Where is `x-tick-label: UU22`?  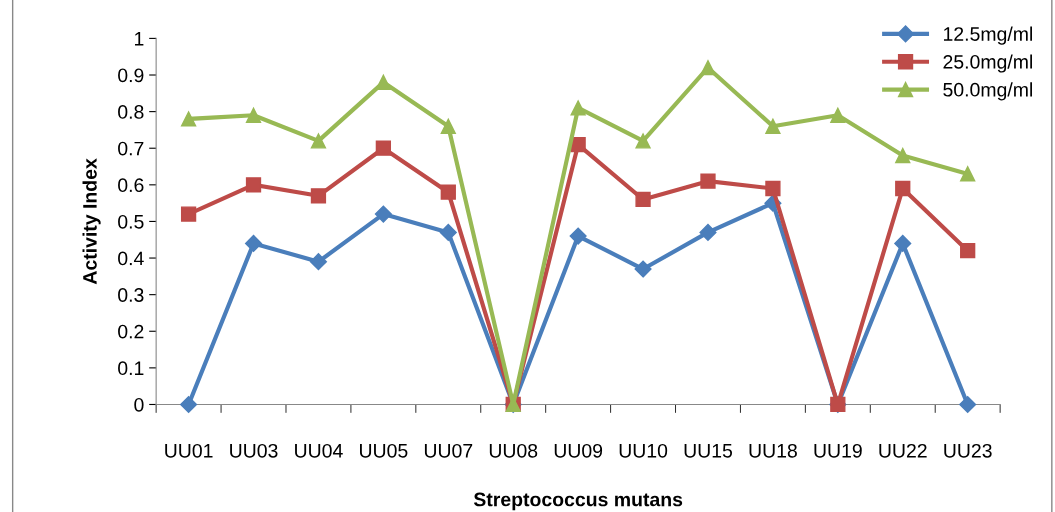 x-tick-label: UU22 is located at coordinates (903, 450).